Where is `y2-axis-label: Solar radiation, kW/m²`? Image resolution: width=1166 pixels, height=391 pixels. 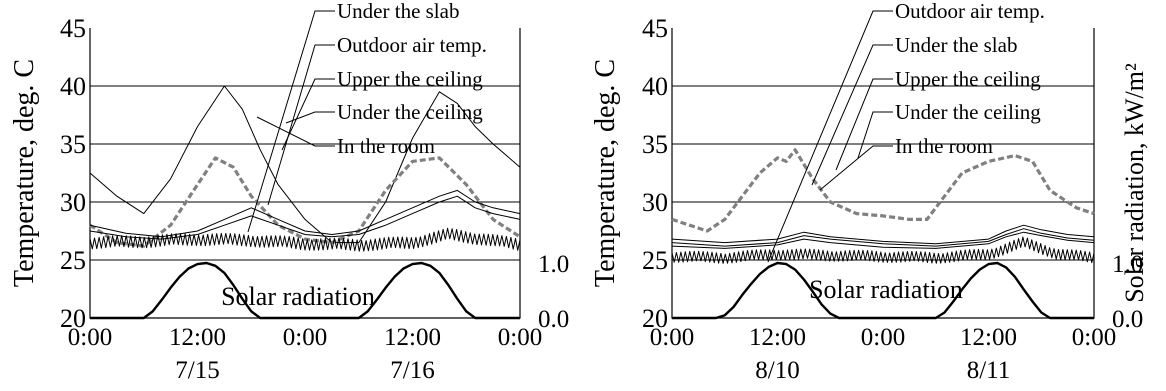 y2-axis-label: Solar radiation, kW/m² is located at coordinates (1134, 183).